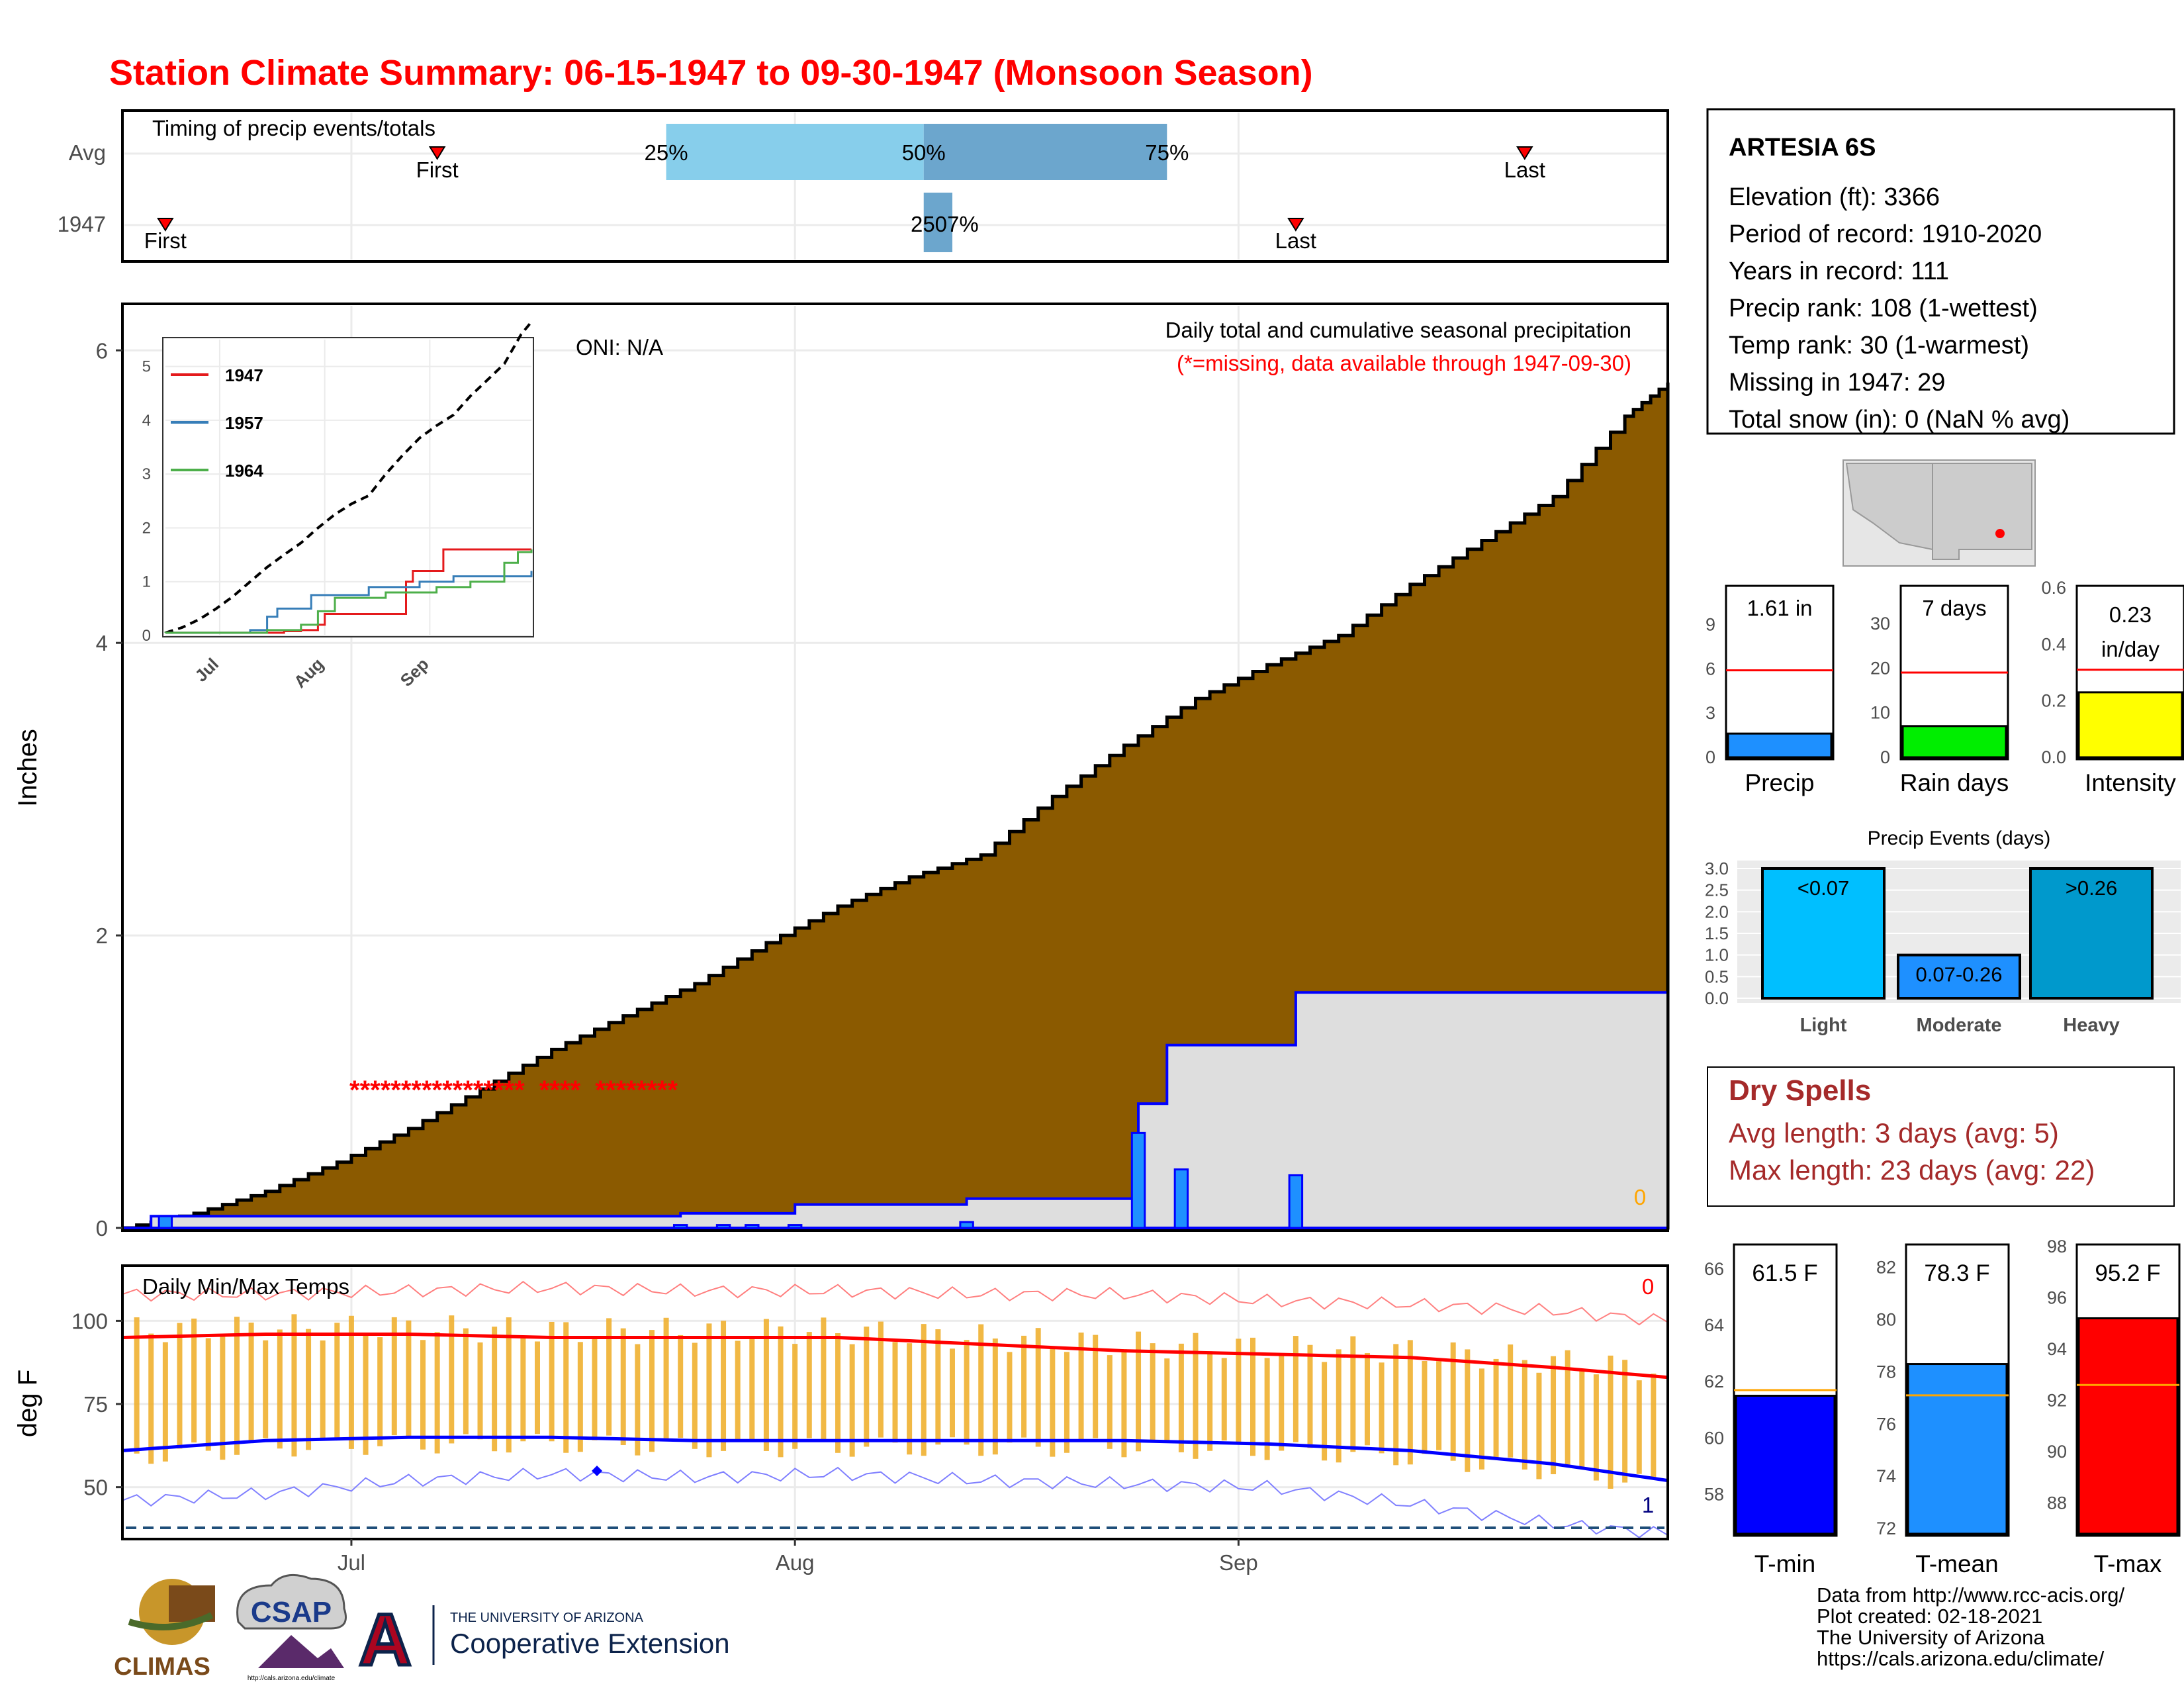  Describe the element at coordinates (1648, 1505) in the screenshot. I see `record-min-count: 1` at that location.